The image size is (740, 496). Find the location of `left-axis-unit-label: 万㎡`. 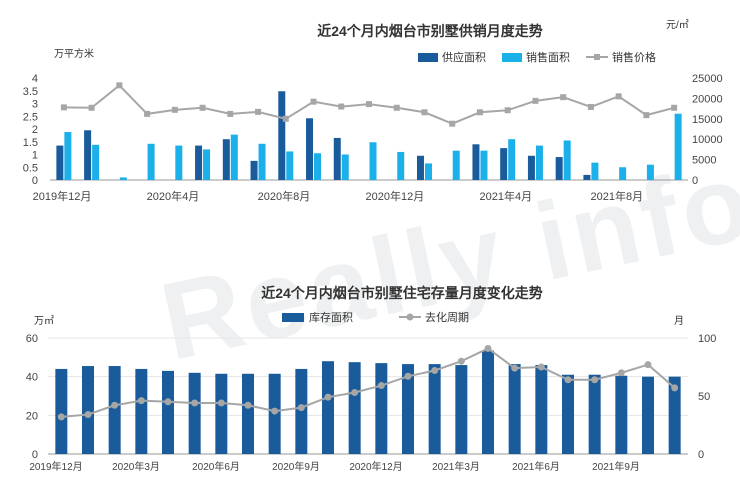

left-axis-unit-label: 万㎡ is located at coordinates (44, 321).